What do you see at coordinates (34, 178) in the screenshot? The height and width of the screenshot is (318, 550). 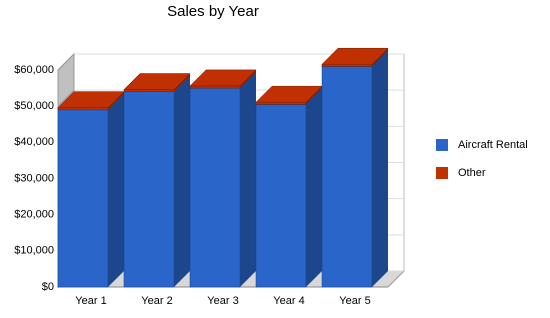 I see `y-tick-label: $30,000` at bounding box center [34, 178].